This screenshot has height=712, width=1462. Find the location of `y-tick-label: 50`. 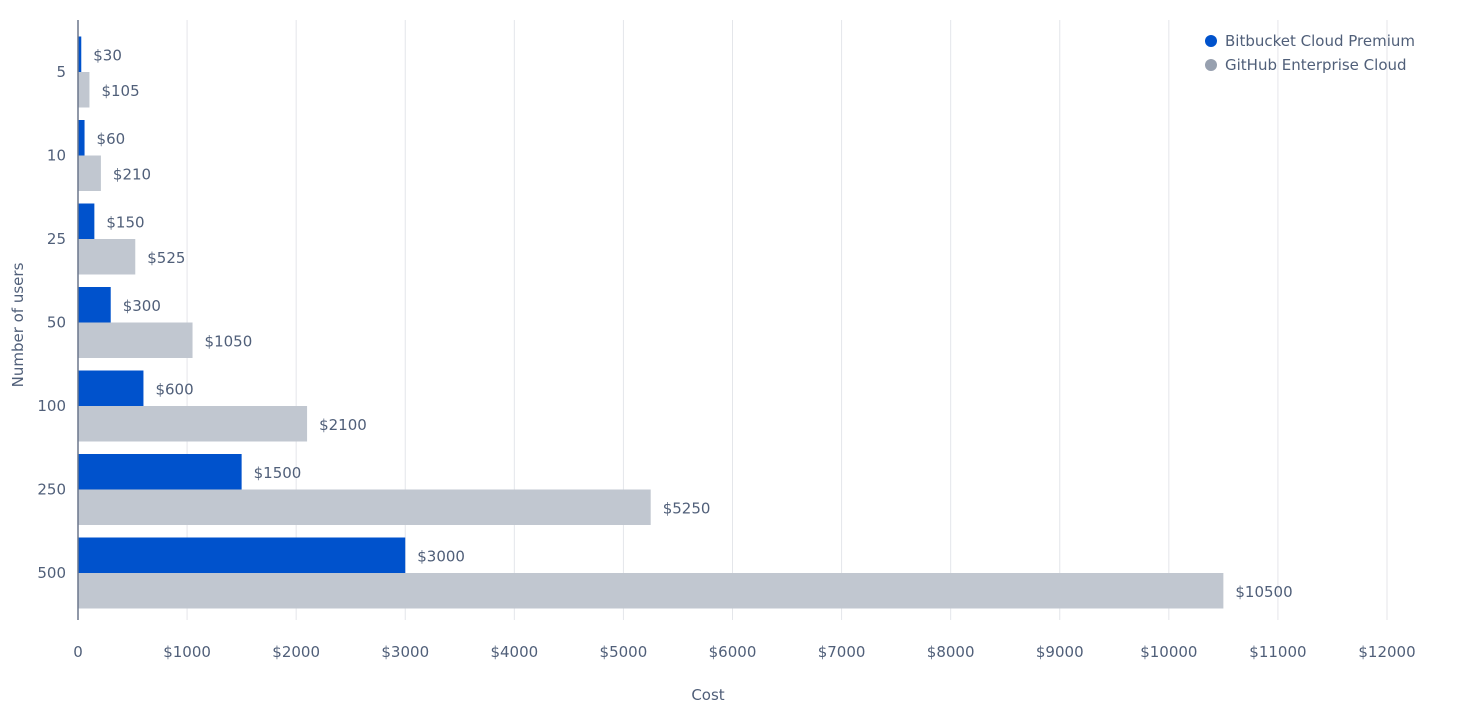

y-tick-label: 50 is located at coordinates (56, 323).